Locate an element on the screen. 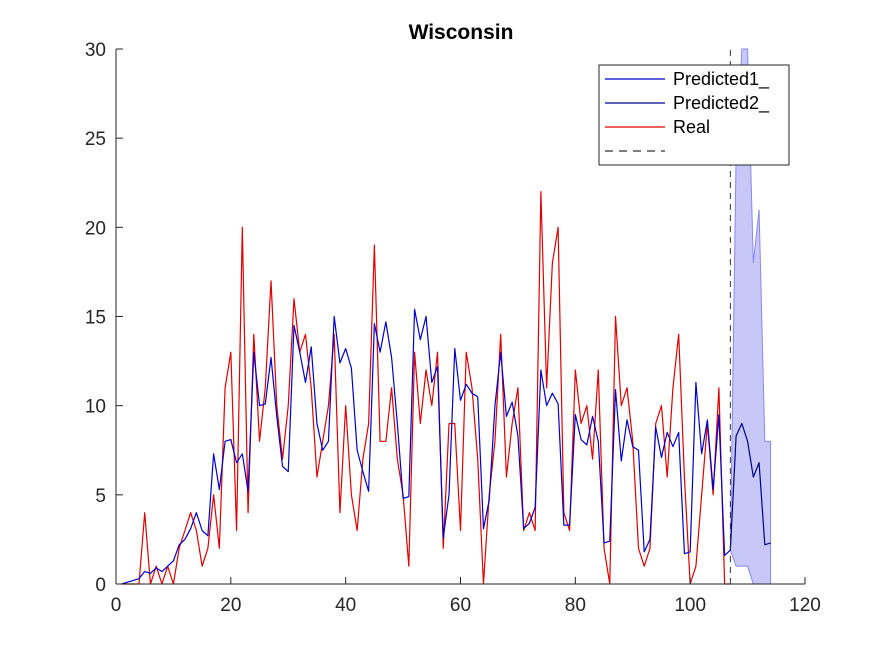 This screenshot has height=656, width=891. legend: Predicted1_ Predicted2_ Real is located at coordinates (694, 115).